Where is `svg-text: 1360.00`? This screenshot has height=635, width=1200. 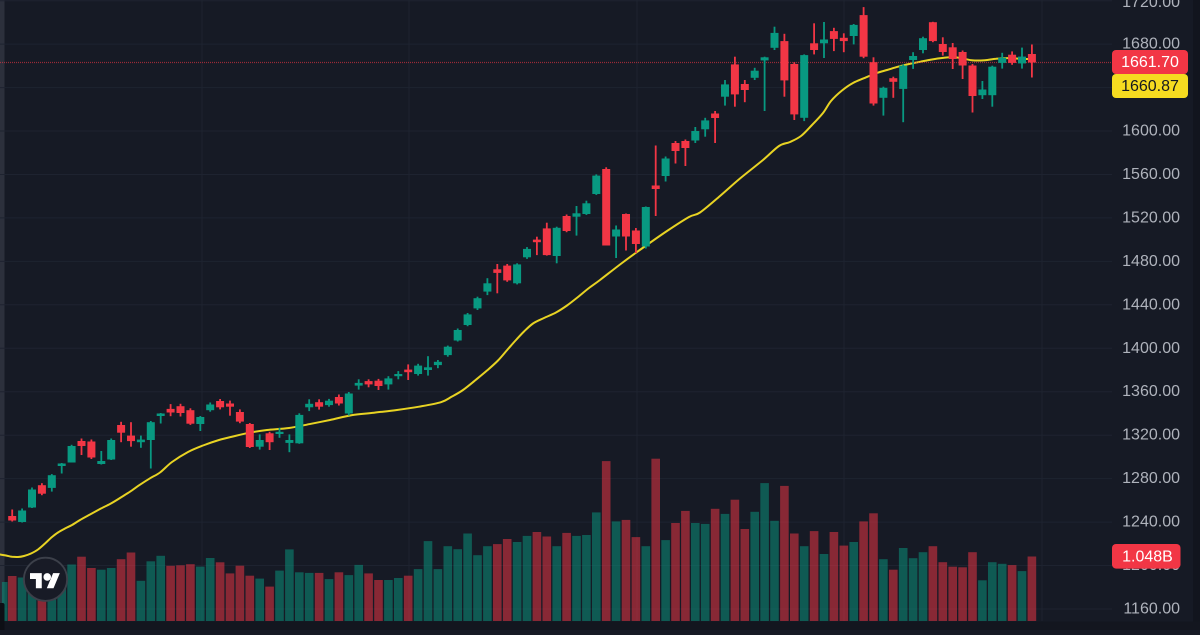 svg-text: 1360.00 is located at coordinates (1151, 391).